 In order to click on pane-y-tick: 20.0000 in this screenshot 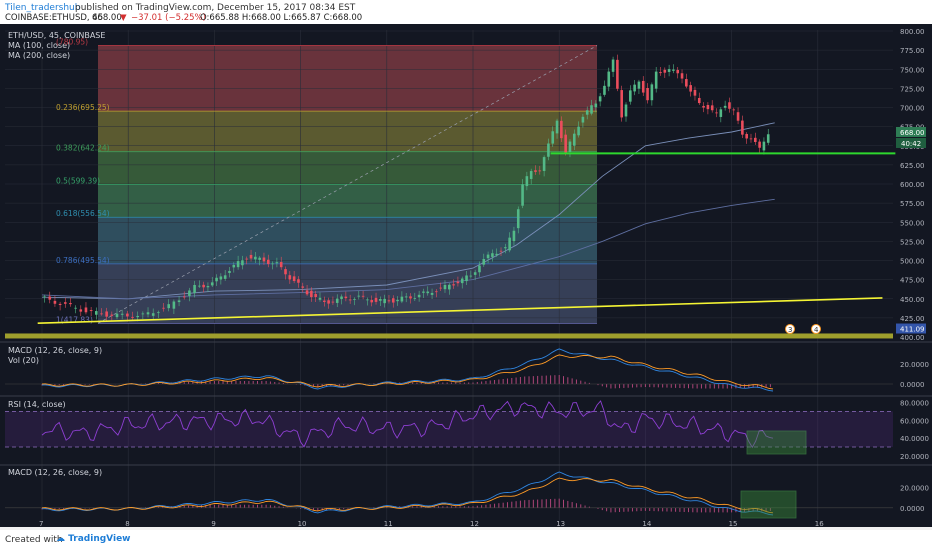, I will do `click(914, 488)`.